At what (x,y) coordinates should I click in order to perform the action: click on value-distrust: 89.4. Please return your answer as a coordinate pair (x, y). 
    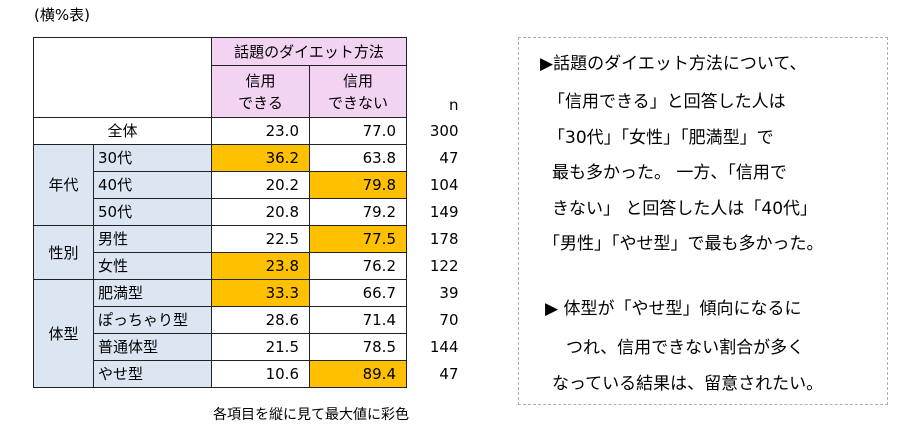
    Looking at the image, I should click on (358, 374).